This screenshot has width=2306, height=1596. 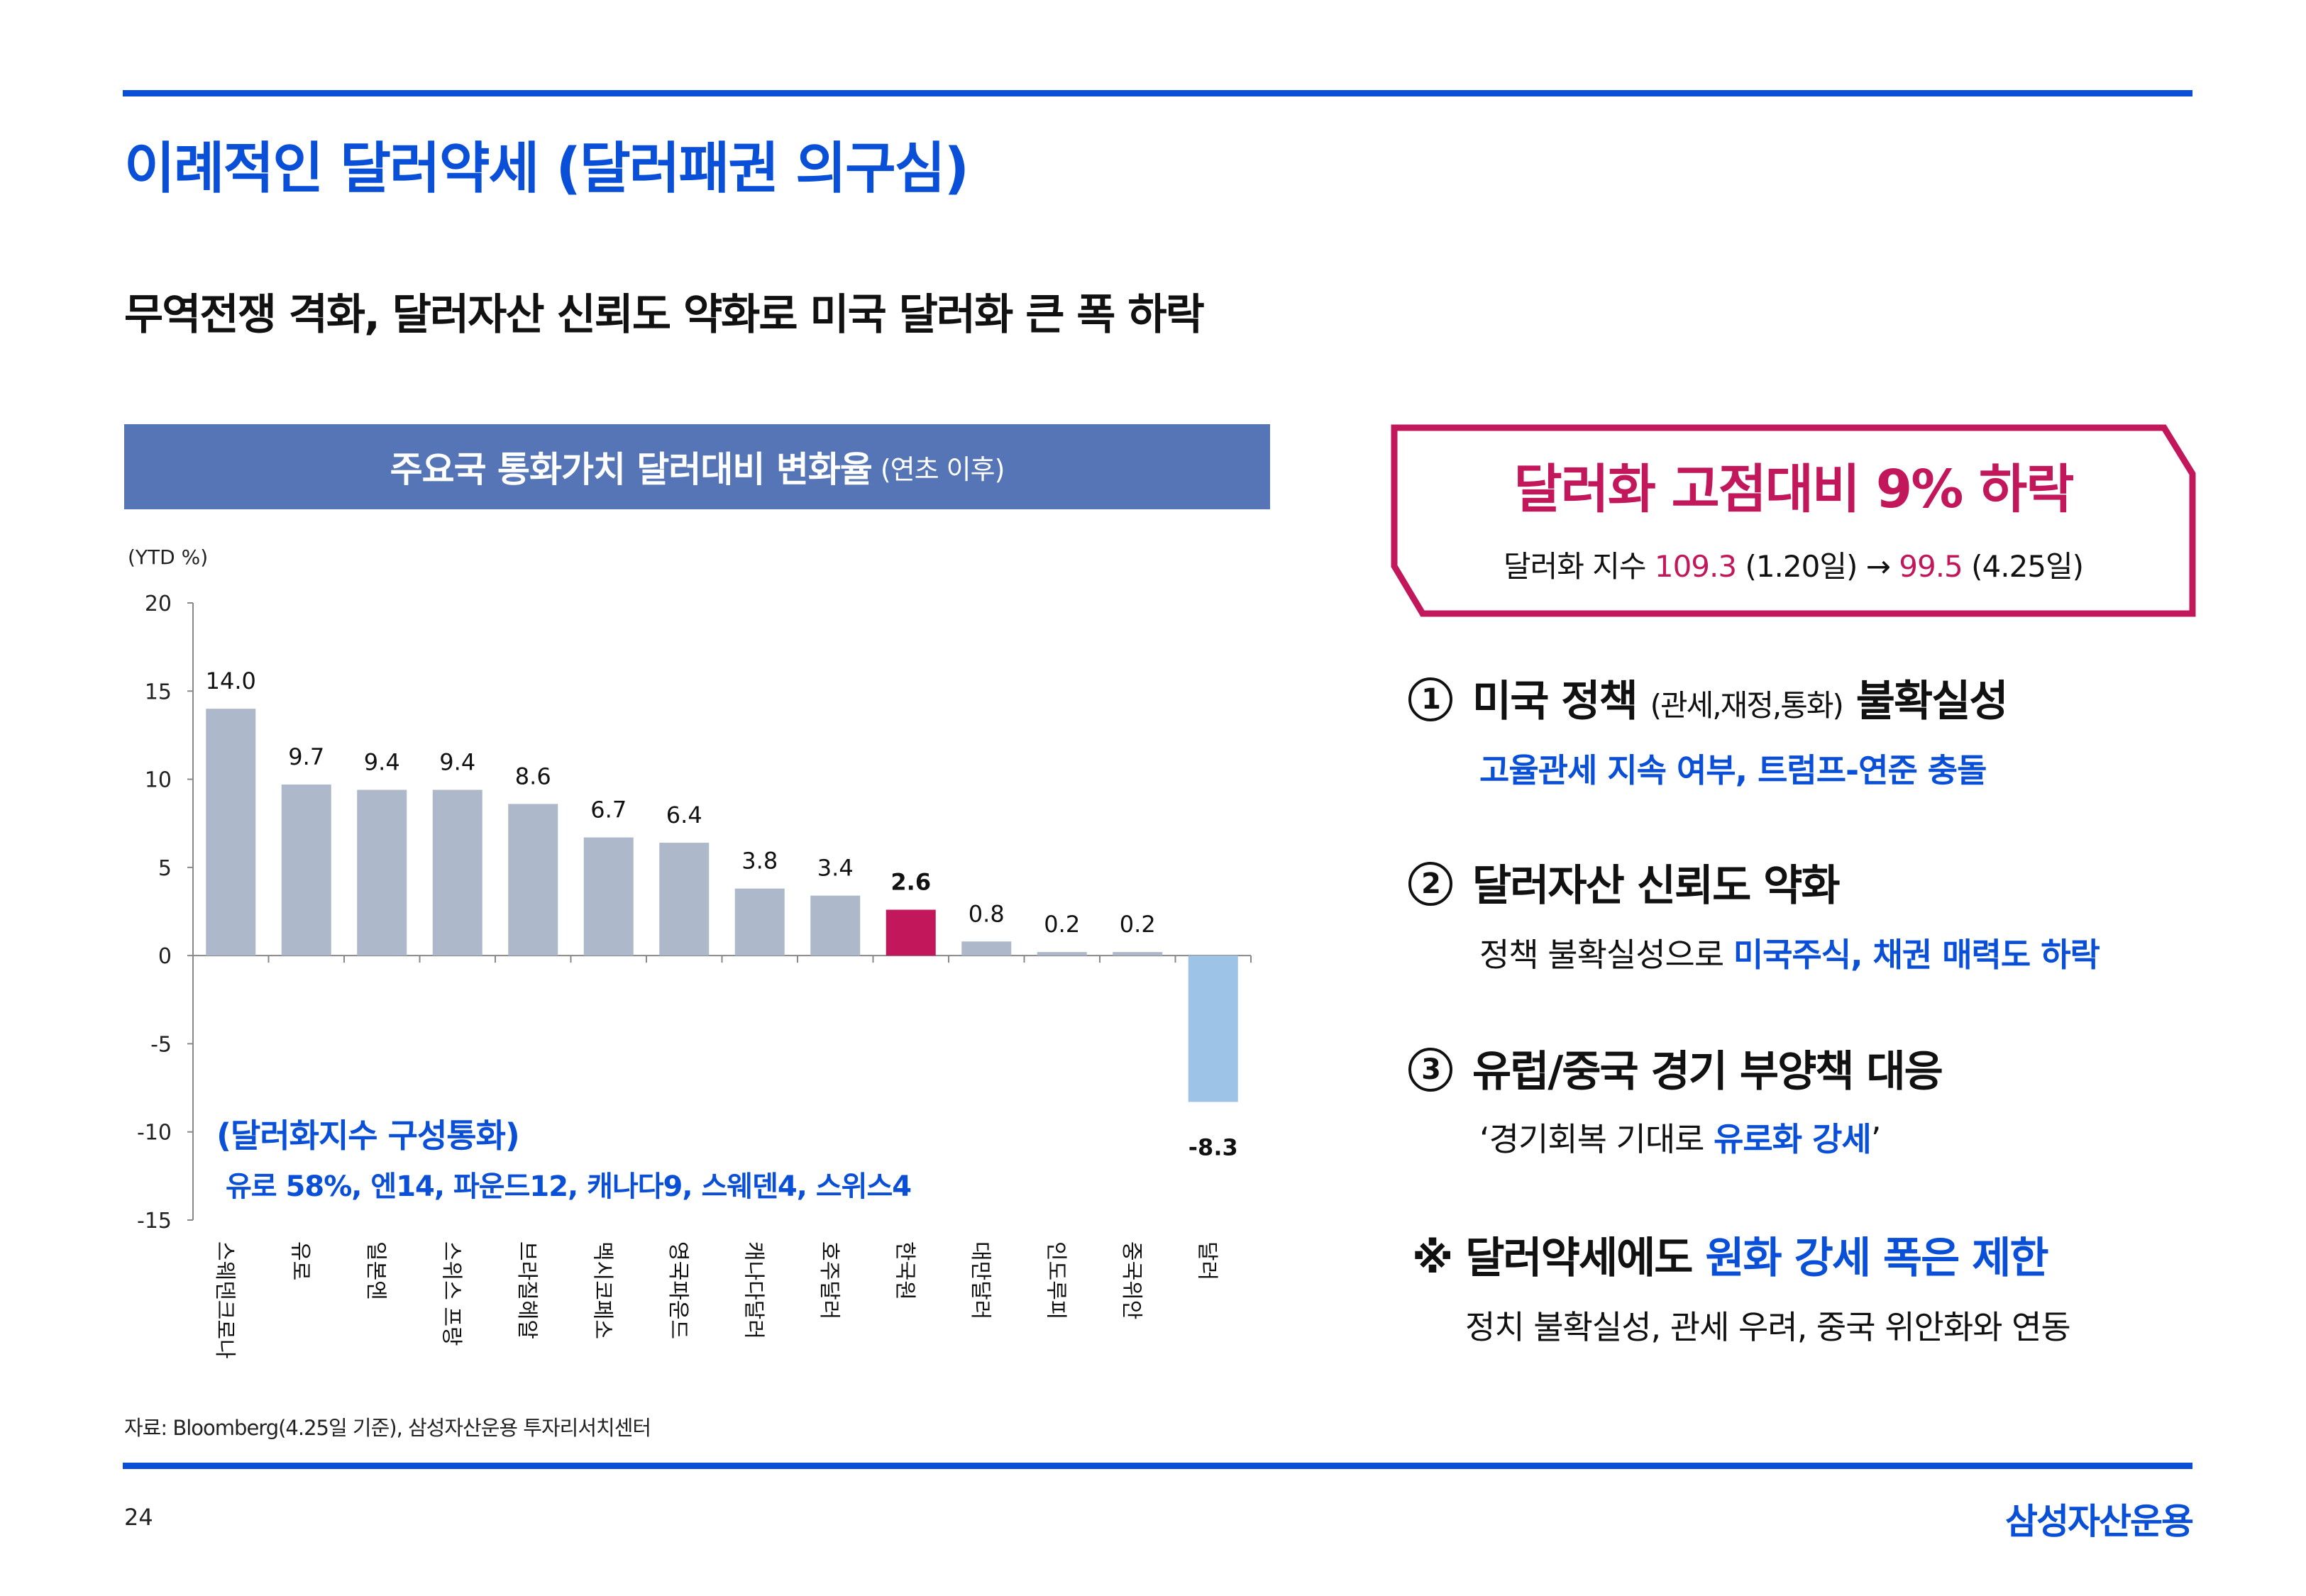 I want to click on data-label: 2.6, so click(x=910, y=882).